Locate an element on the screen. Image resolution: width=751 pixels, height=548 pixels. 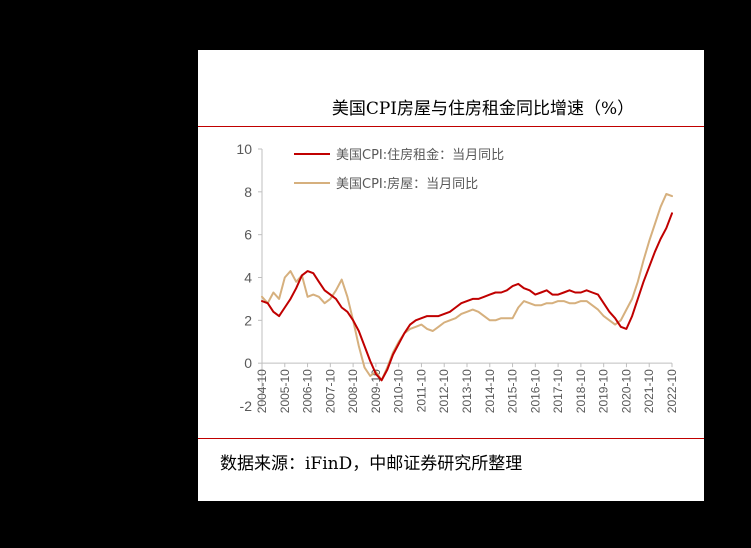
x-tick-label: 2016-10 is located at coordinates (535, 391).